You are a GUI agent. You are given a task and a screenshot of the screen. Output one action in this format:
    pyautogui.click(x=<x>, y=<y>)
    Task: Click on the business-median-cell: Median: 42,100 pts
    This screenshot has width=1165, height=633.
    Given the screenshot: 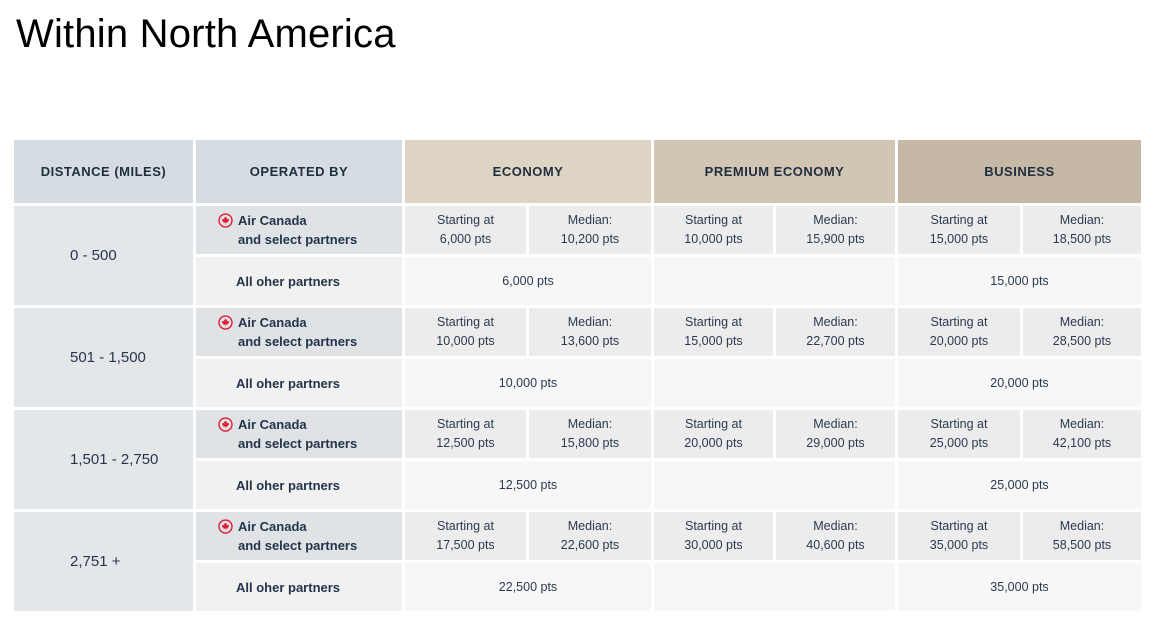 What is the action you would take?
    pyautogui.click(x=1082, y=434)
    